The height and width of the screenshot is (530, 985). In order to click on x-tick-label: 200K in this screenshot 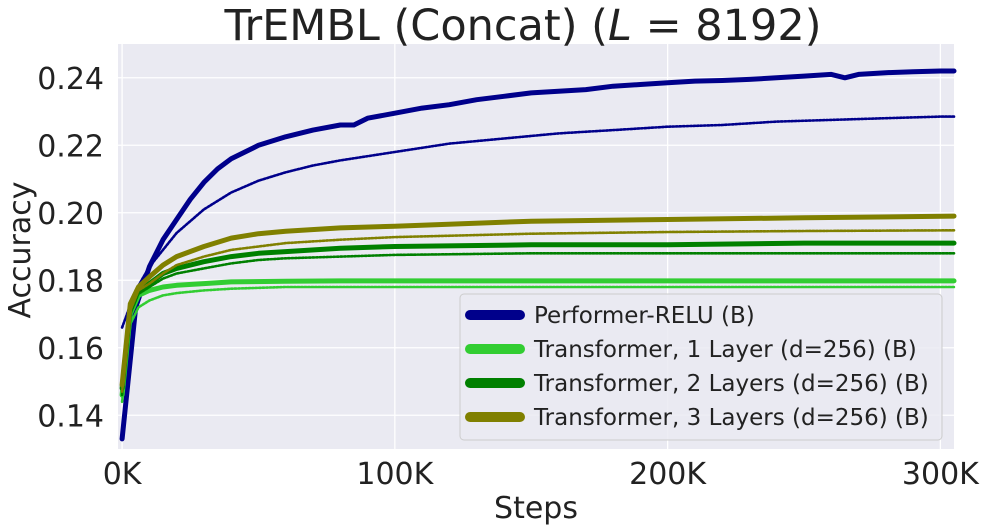, I will do `click(668, 474)`.